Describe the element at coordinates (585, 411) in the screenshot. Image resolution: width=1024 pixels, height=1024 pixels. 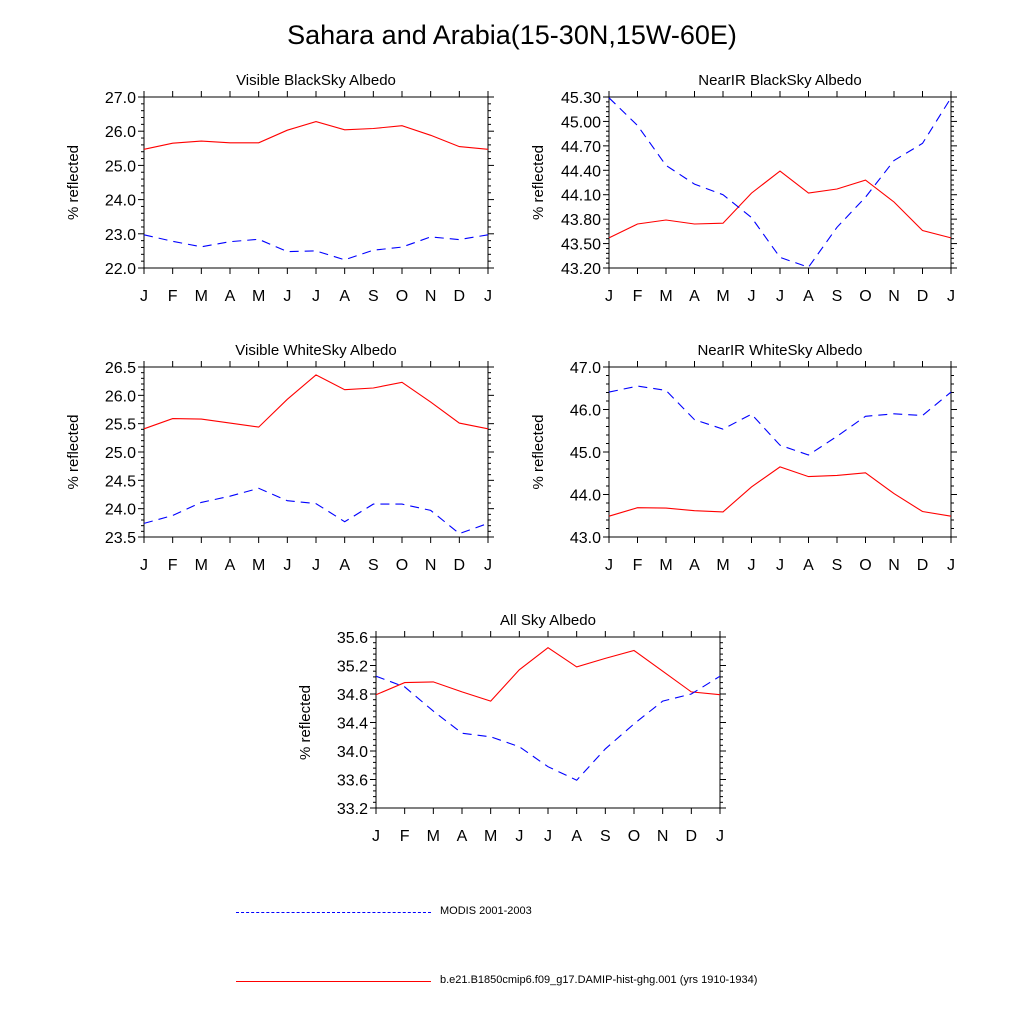
I see `y-tick-label: 46.0` at that location.